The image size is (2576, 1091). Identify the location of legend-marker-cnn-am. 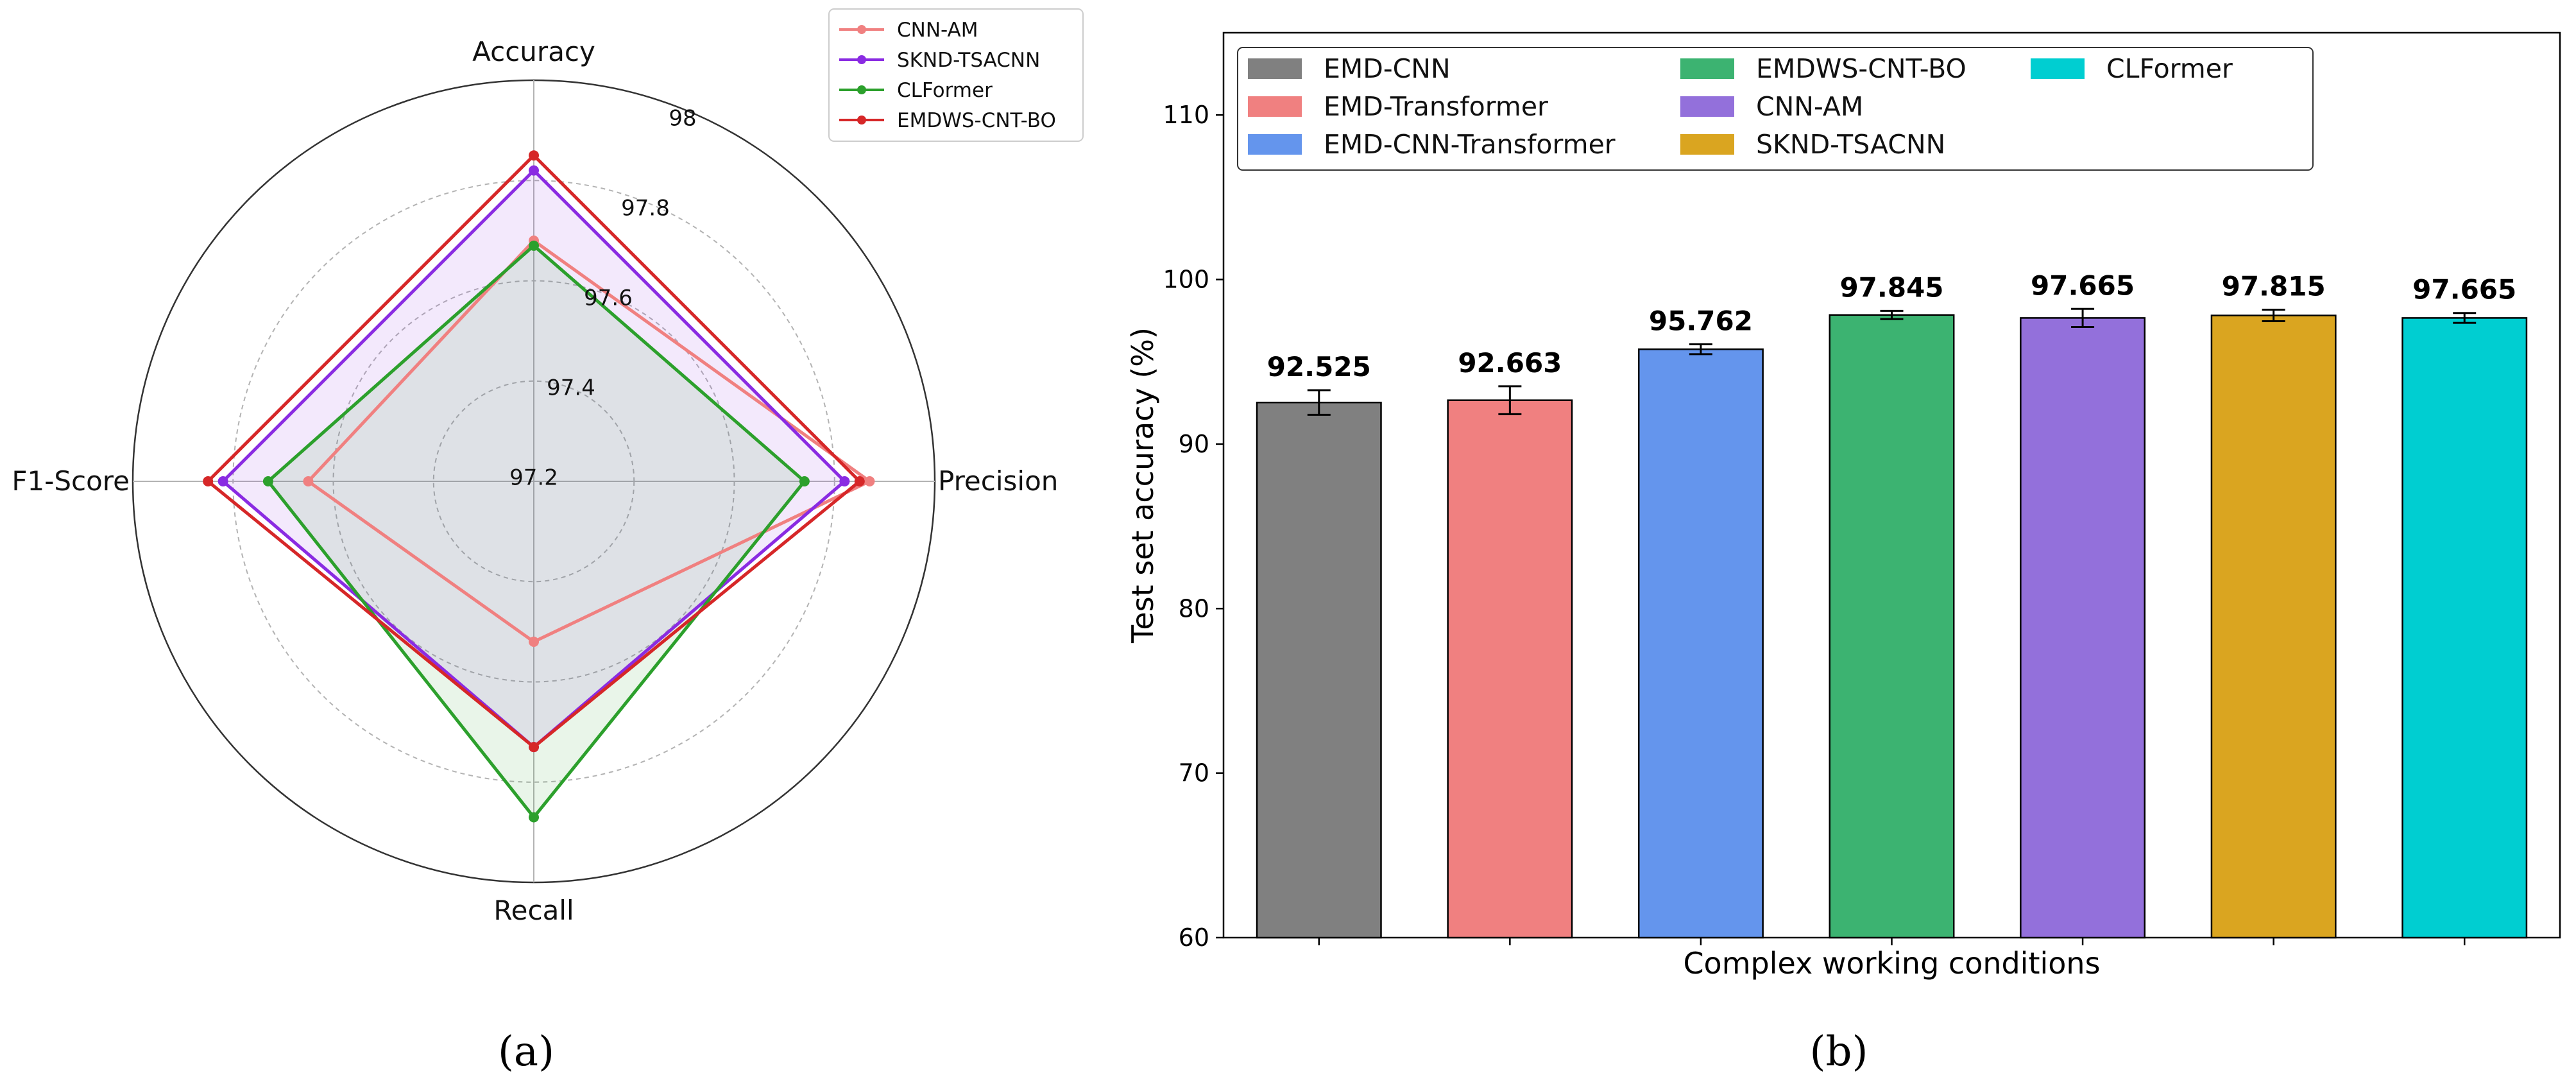
(861, 29).